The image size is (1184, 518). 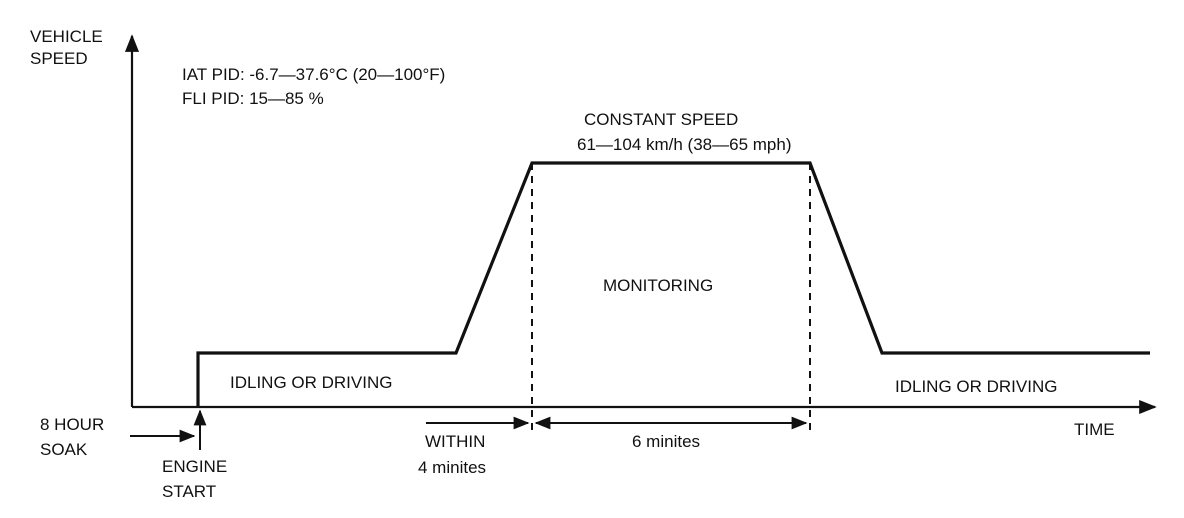 What do you see at coordinates (452, 467) in the screenshot?
I see `within-label-line2: 4 minites` at bounding box center [452, 467].